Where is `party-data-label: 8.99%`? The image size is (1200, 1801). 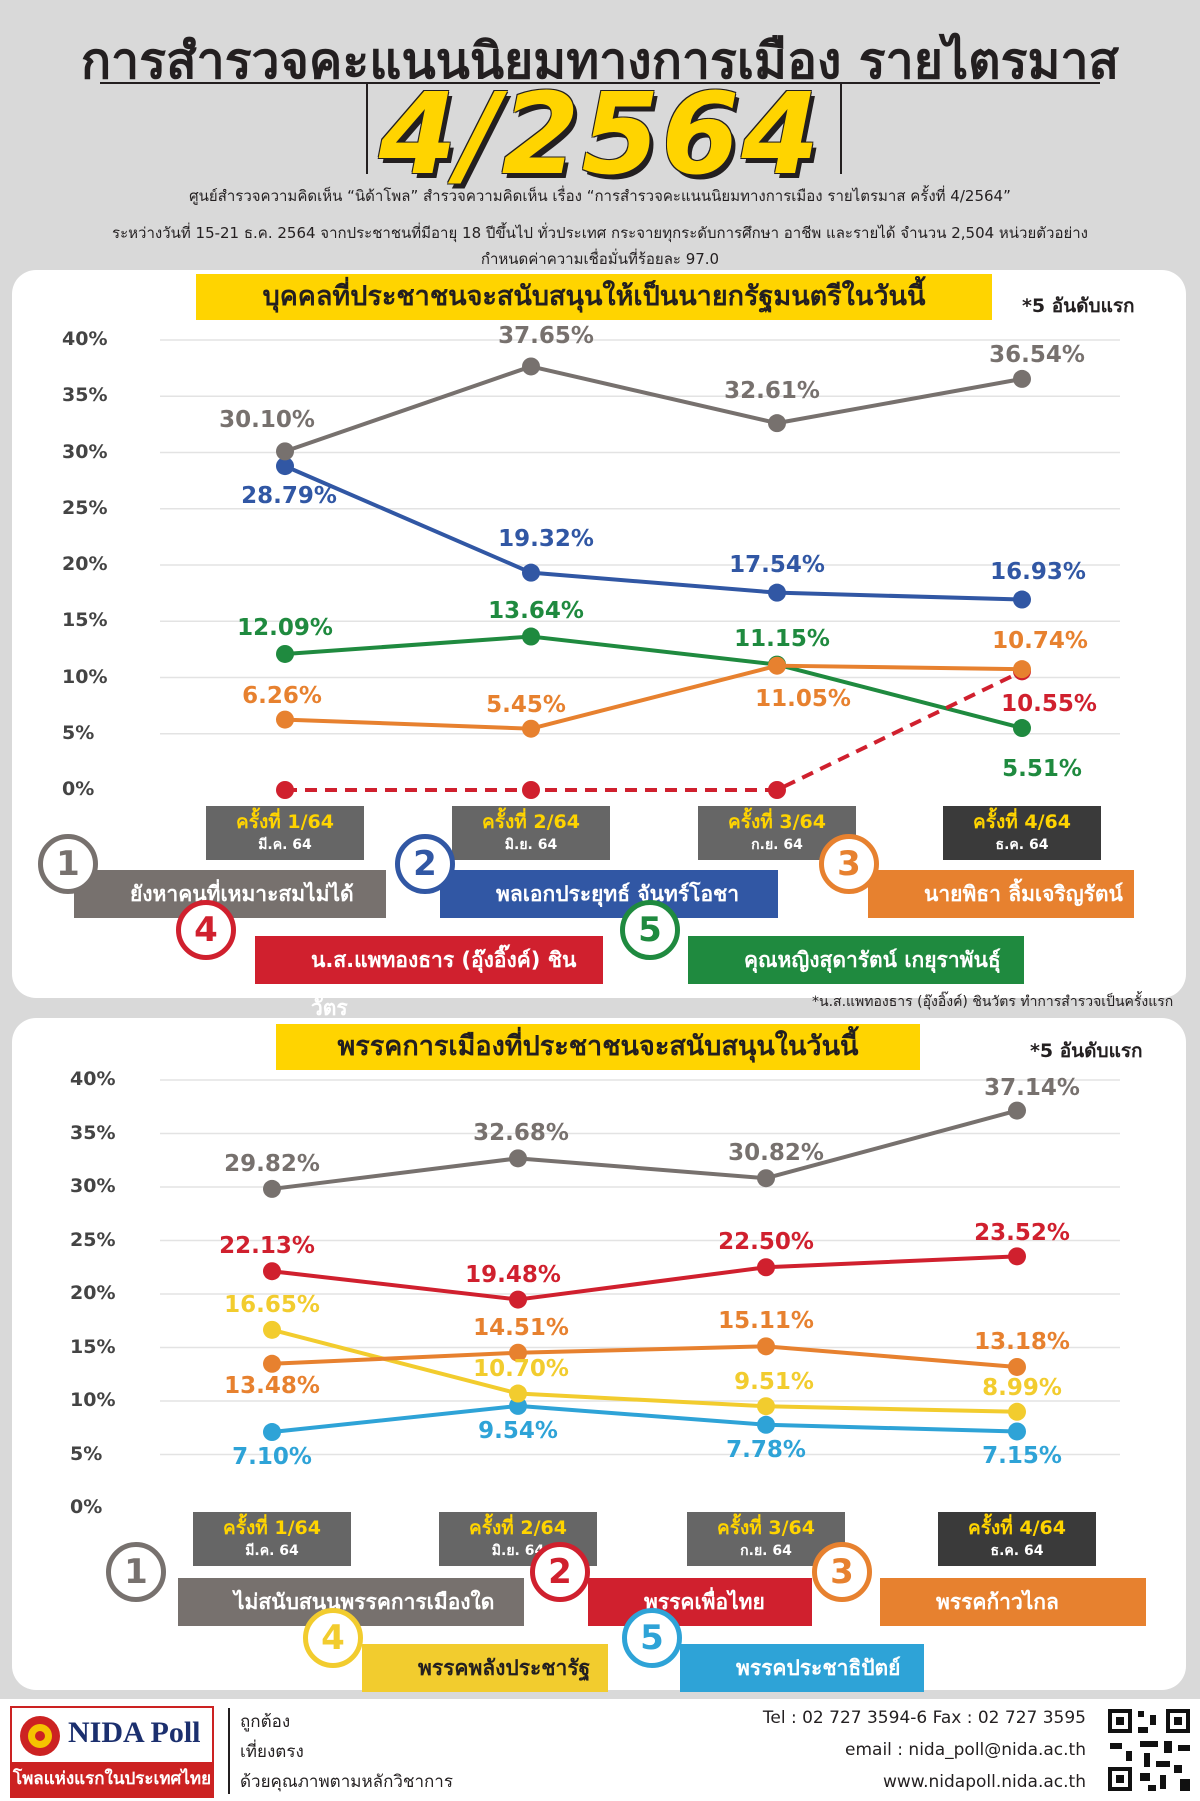
party-data-label: 8.99% is located at coordinates (1022, 1387).